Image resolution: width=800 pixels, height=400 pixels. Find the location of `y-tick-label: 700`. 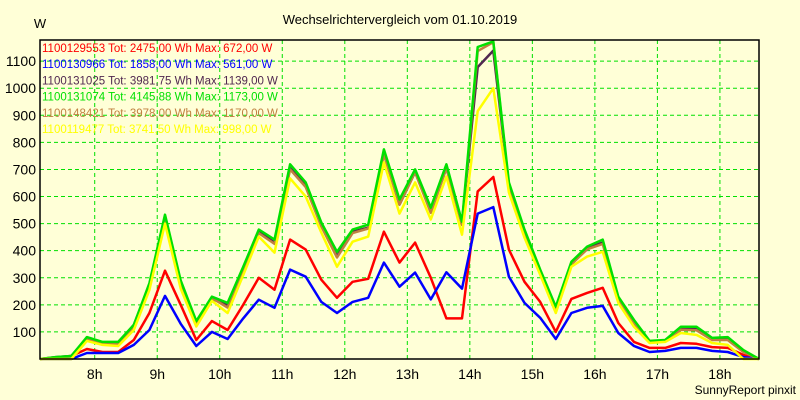

y-tick-label: 700 is located at coordinates (25, 169).